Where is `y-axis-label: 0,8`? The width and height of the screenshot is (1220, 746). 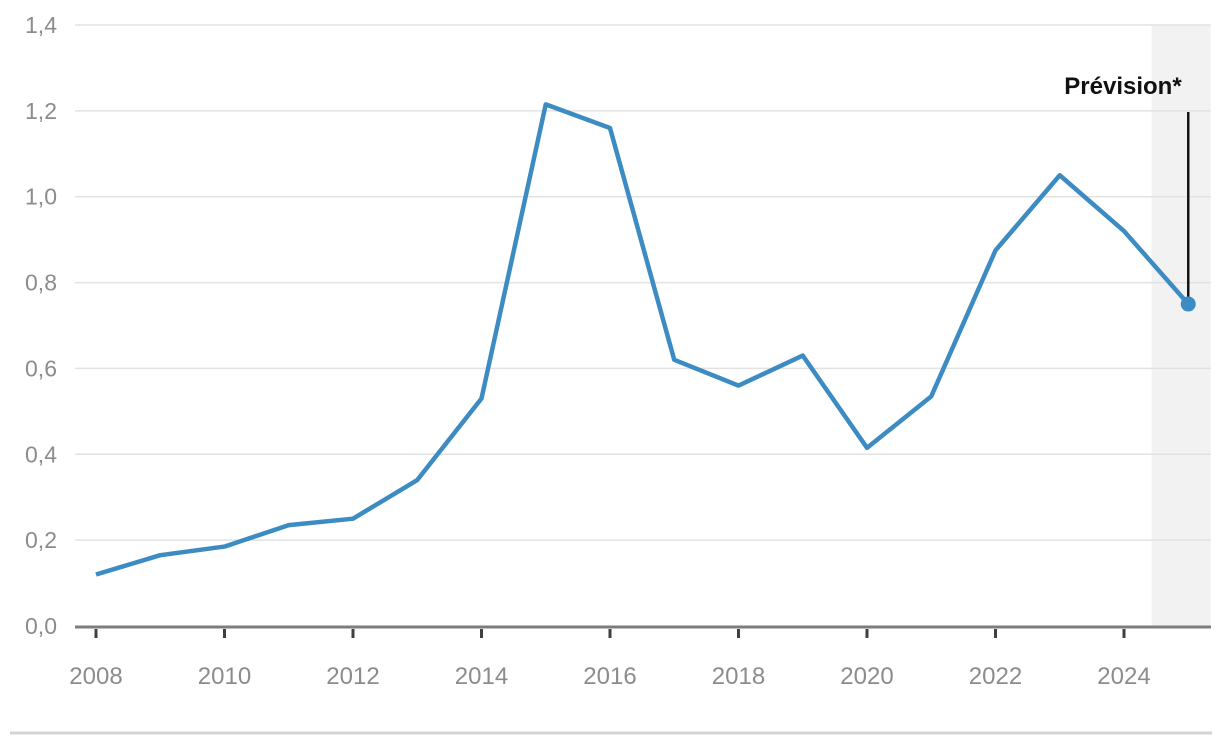 y-axis-label: 0,8 is located at coordinates (41, 283).